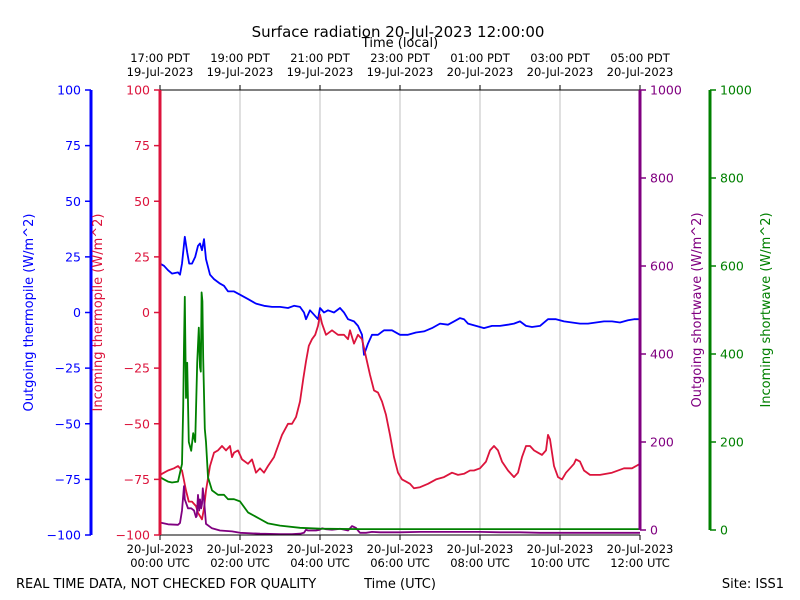 This screenshot has width=800, height=600. What do you see at coordinates (399, 584) in the screenshot?
I see `utc-time-axis-label: Time (UTC)` at bounding box center [399, 584].